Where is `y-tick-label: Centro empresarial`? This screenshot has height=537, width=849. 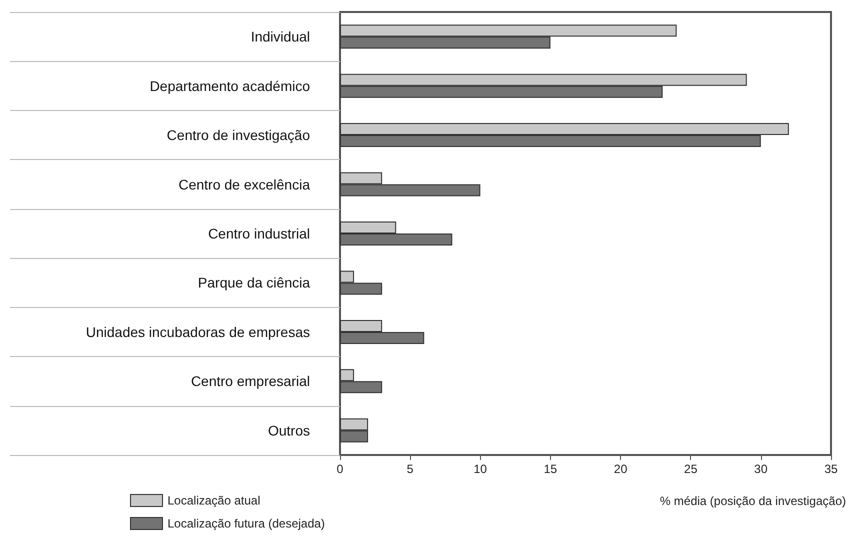 y-tick-label: Centro empresarial is located at coordinates (250, 381).